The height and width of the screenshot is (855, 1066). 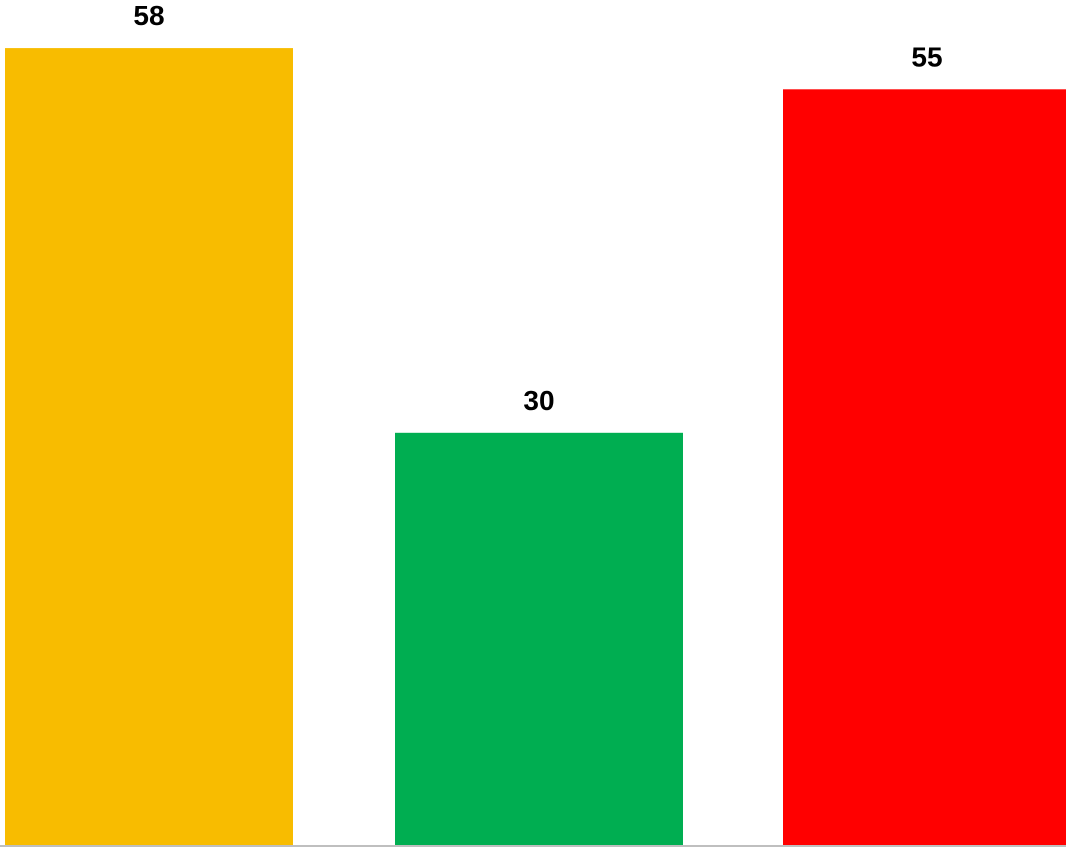 I want to click on data-label-3: 55, so click(x=926, y=56).